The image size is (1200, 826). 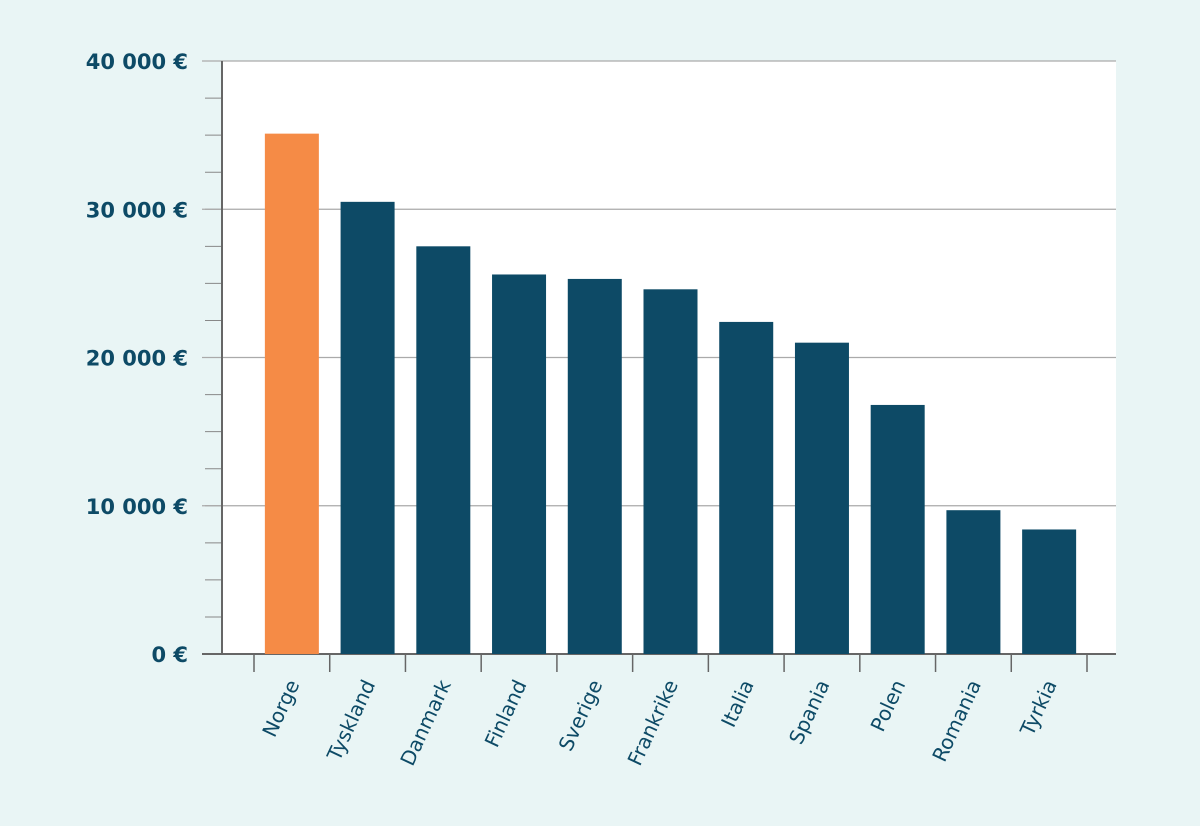 What do you see at coordinates (137, 62) in the screenshot?
I see `y-tick-label: 40 000 €` at bounding box center [137, 62].